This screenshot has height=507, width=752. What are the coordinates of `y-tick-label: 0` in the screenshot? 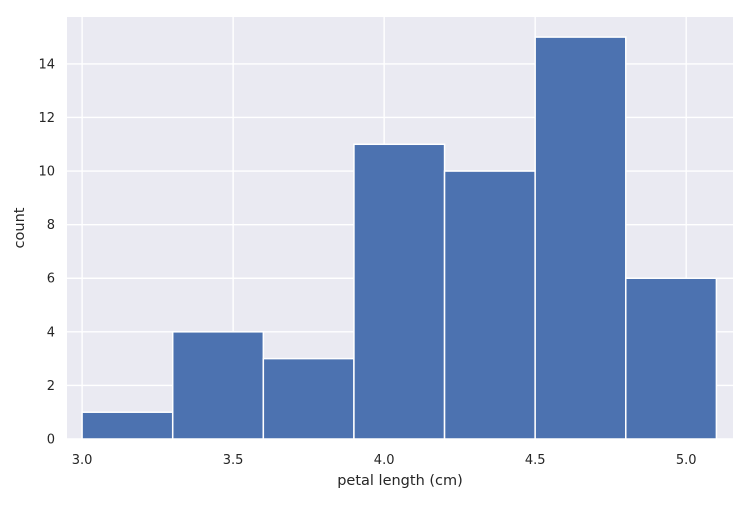 It's located at (51, 440).